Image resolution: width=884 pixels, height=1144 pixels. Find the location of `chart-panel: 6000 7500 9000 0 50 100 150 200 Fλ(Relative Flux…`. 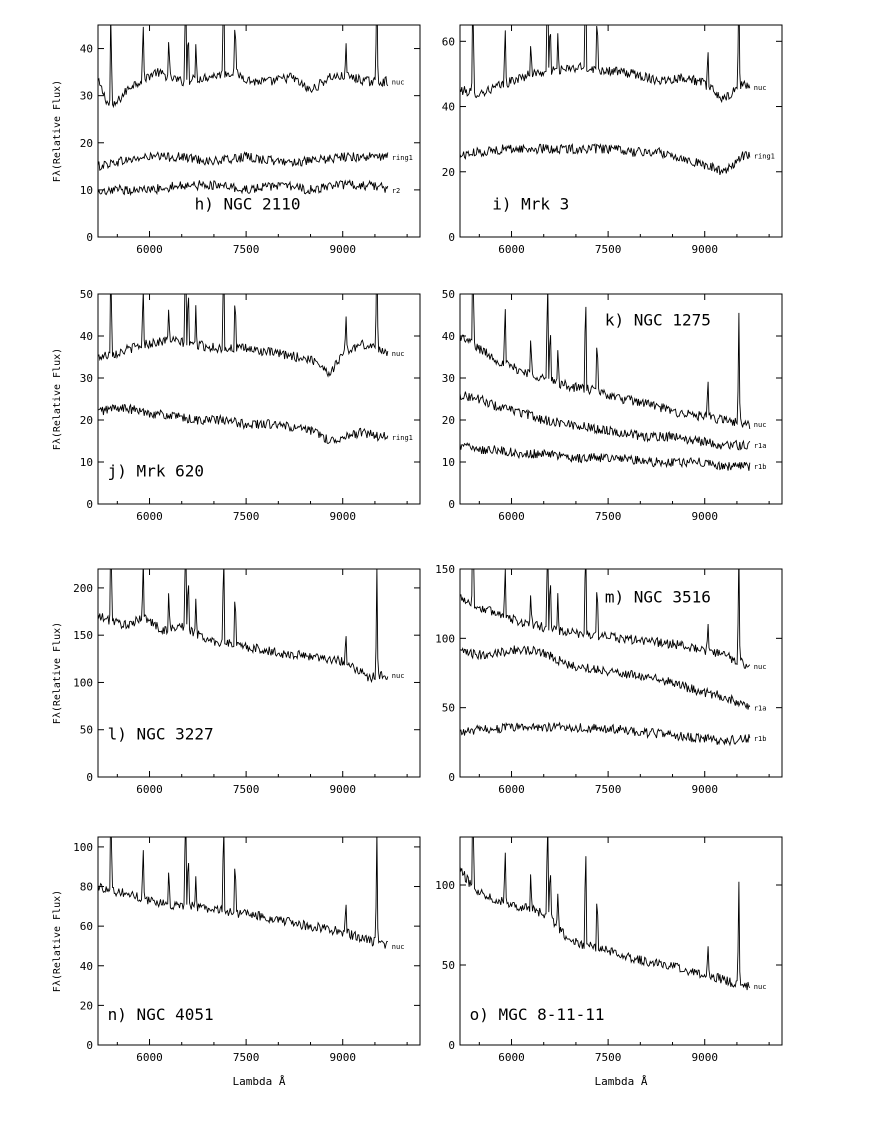

chart-panel: 6000 7500 9000 0 50 100 150 200 Fλ(Relative Flux… is located at coordinates (236, 682).